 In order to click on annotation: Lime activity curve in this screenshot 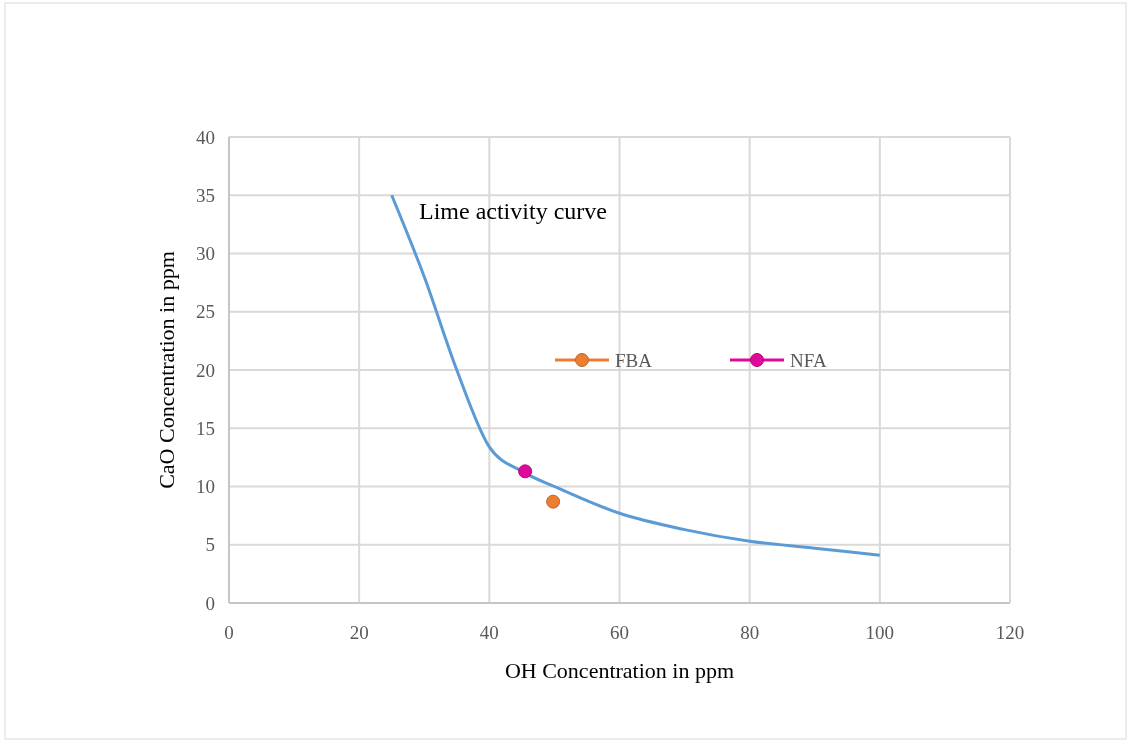, I will do `click(513, 211)`.